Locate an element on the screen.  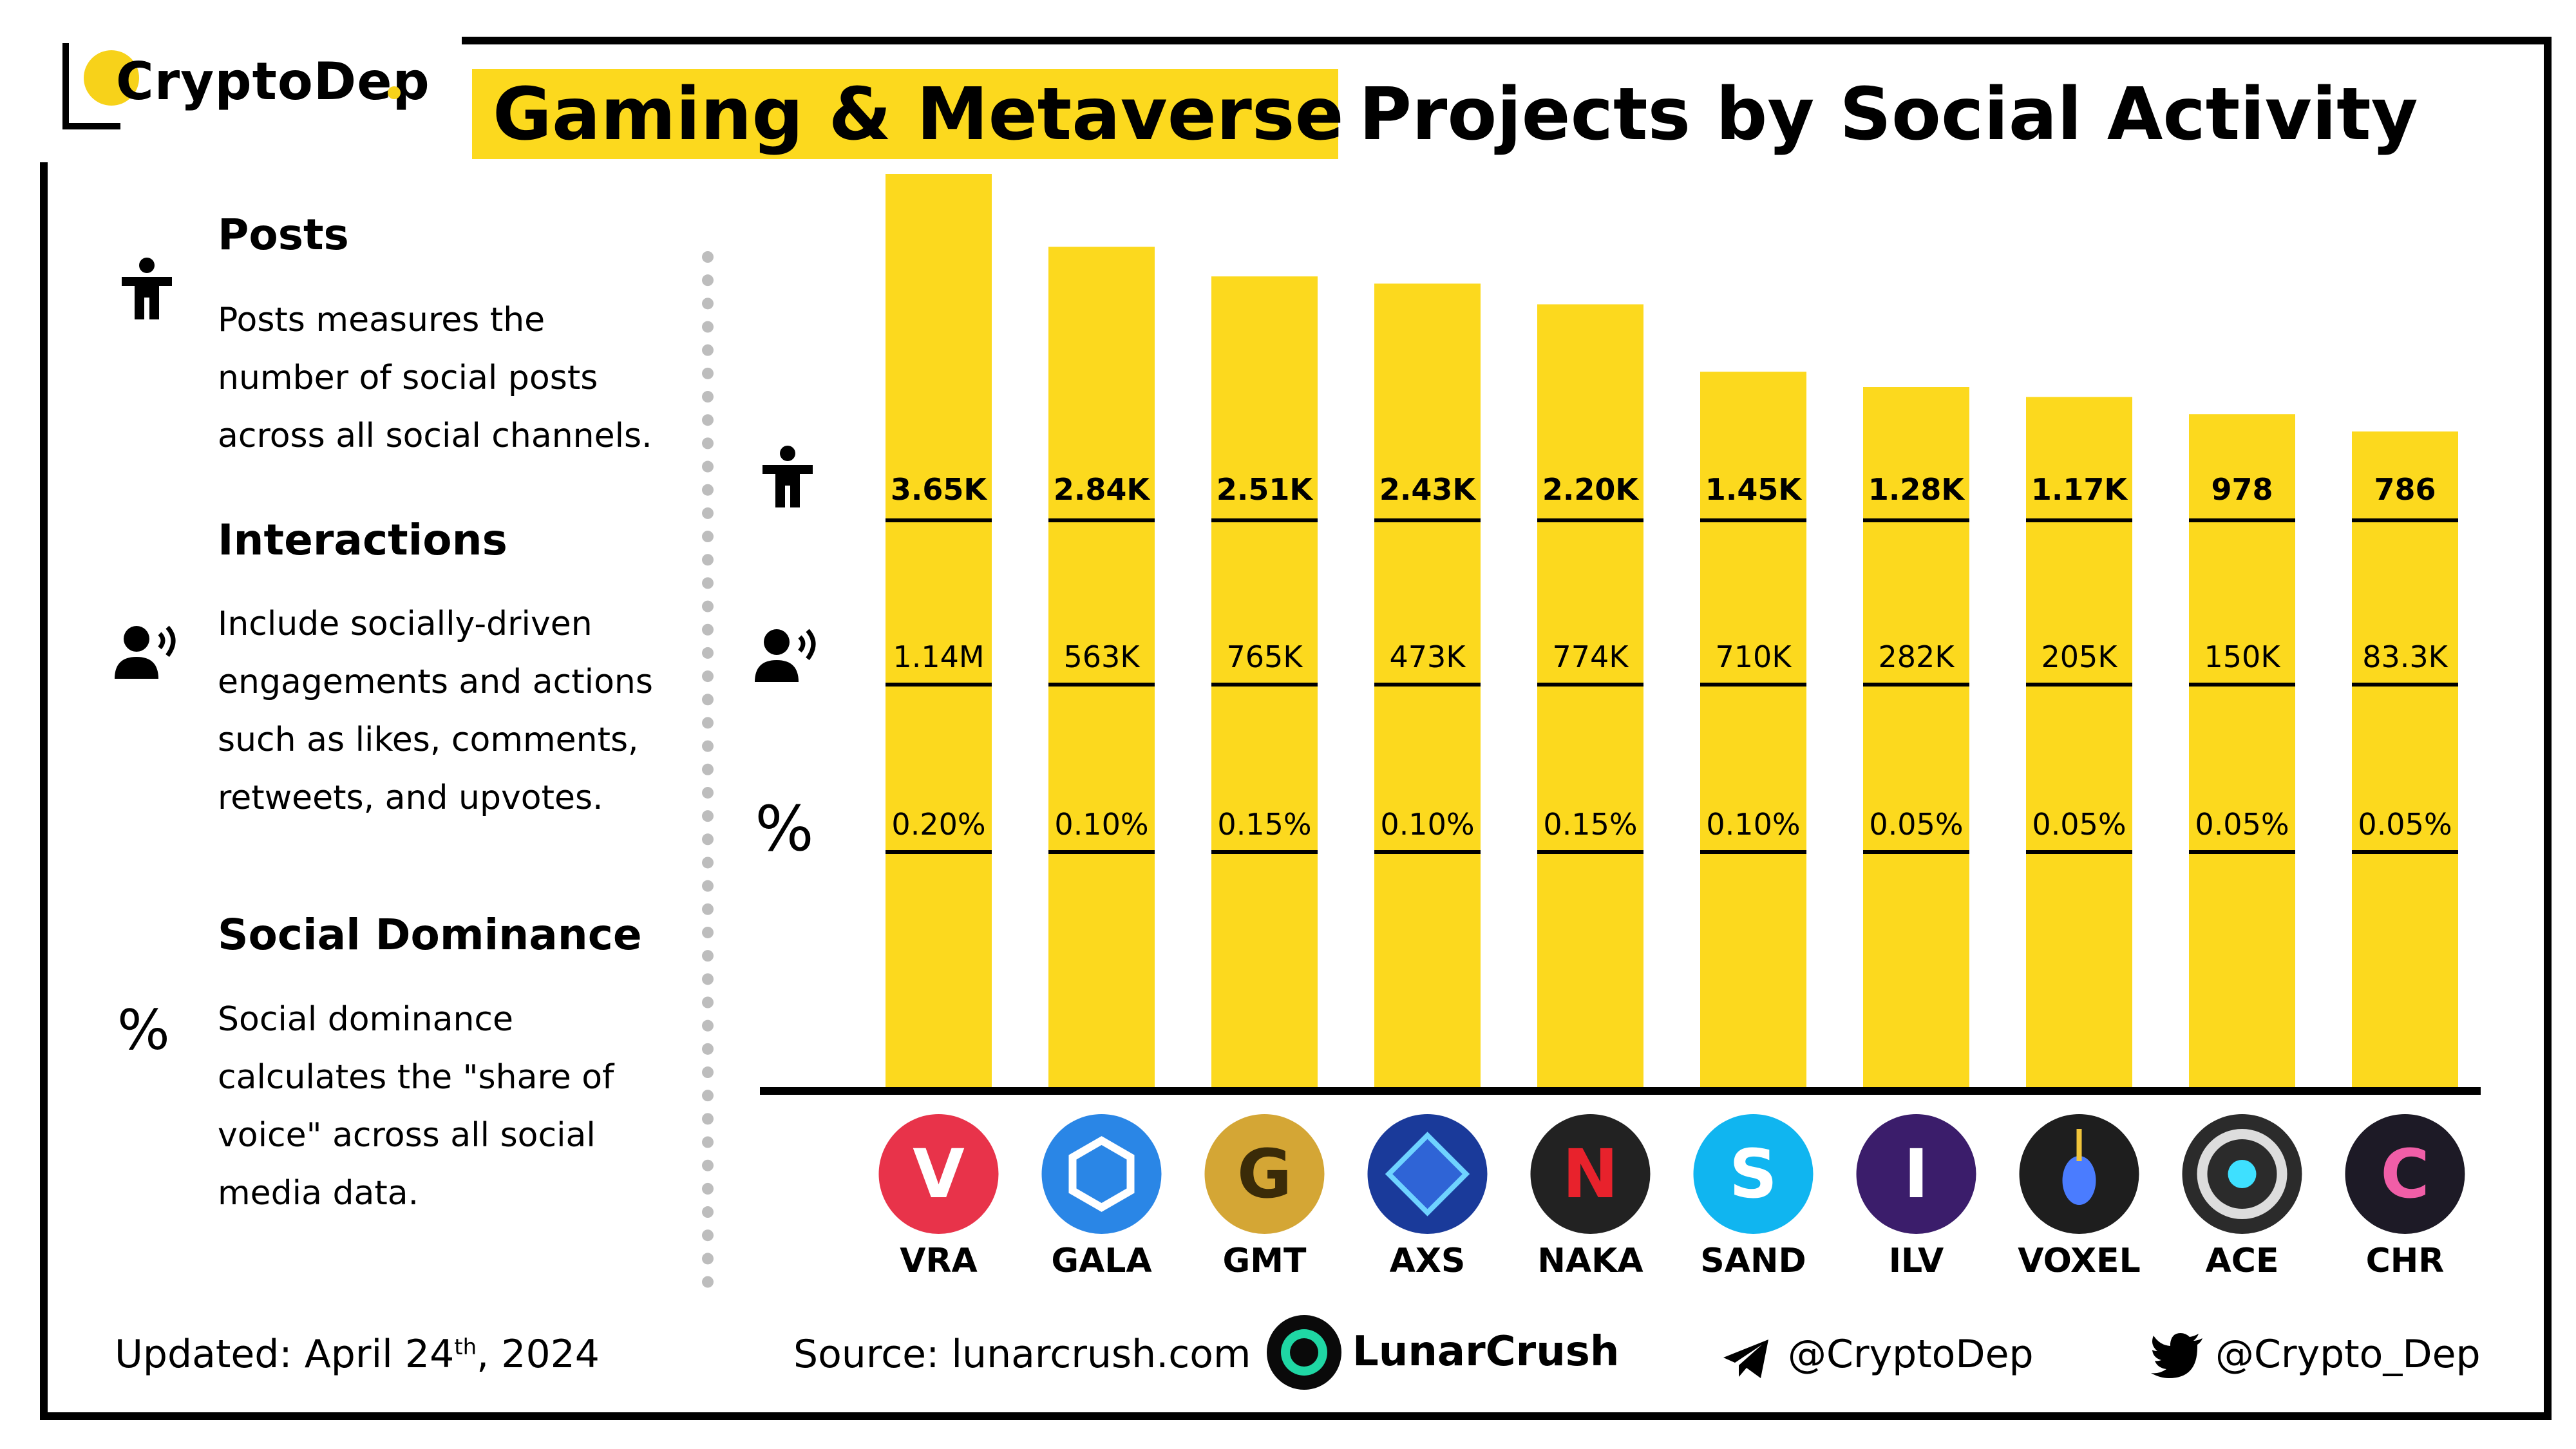
updated-date-sup: th is located at coordinates (465, 1347).